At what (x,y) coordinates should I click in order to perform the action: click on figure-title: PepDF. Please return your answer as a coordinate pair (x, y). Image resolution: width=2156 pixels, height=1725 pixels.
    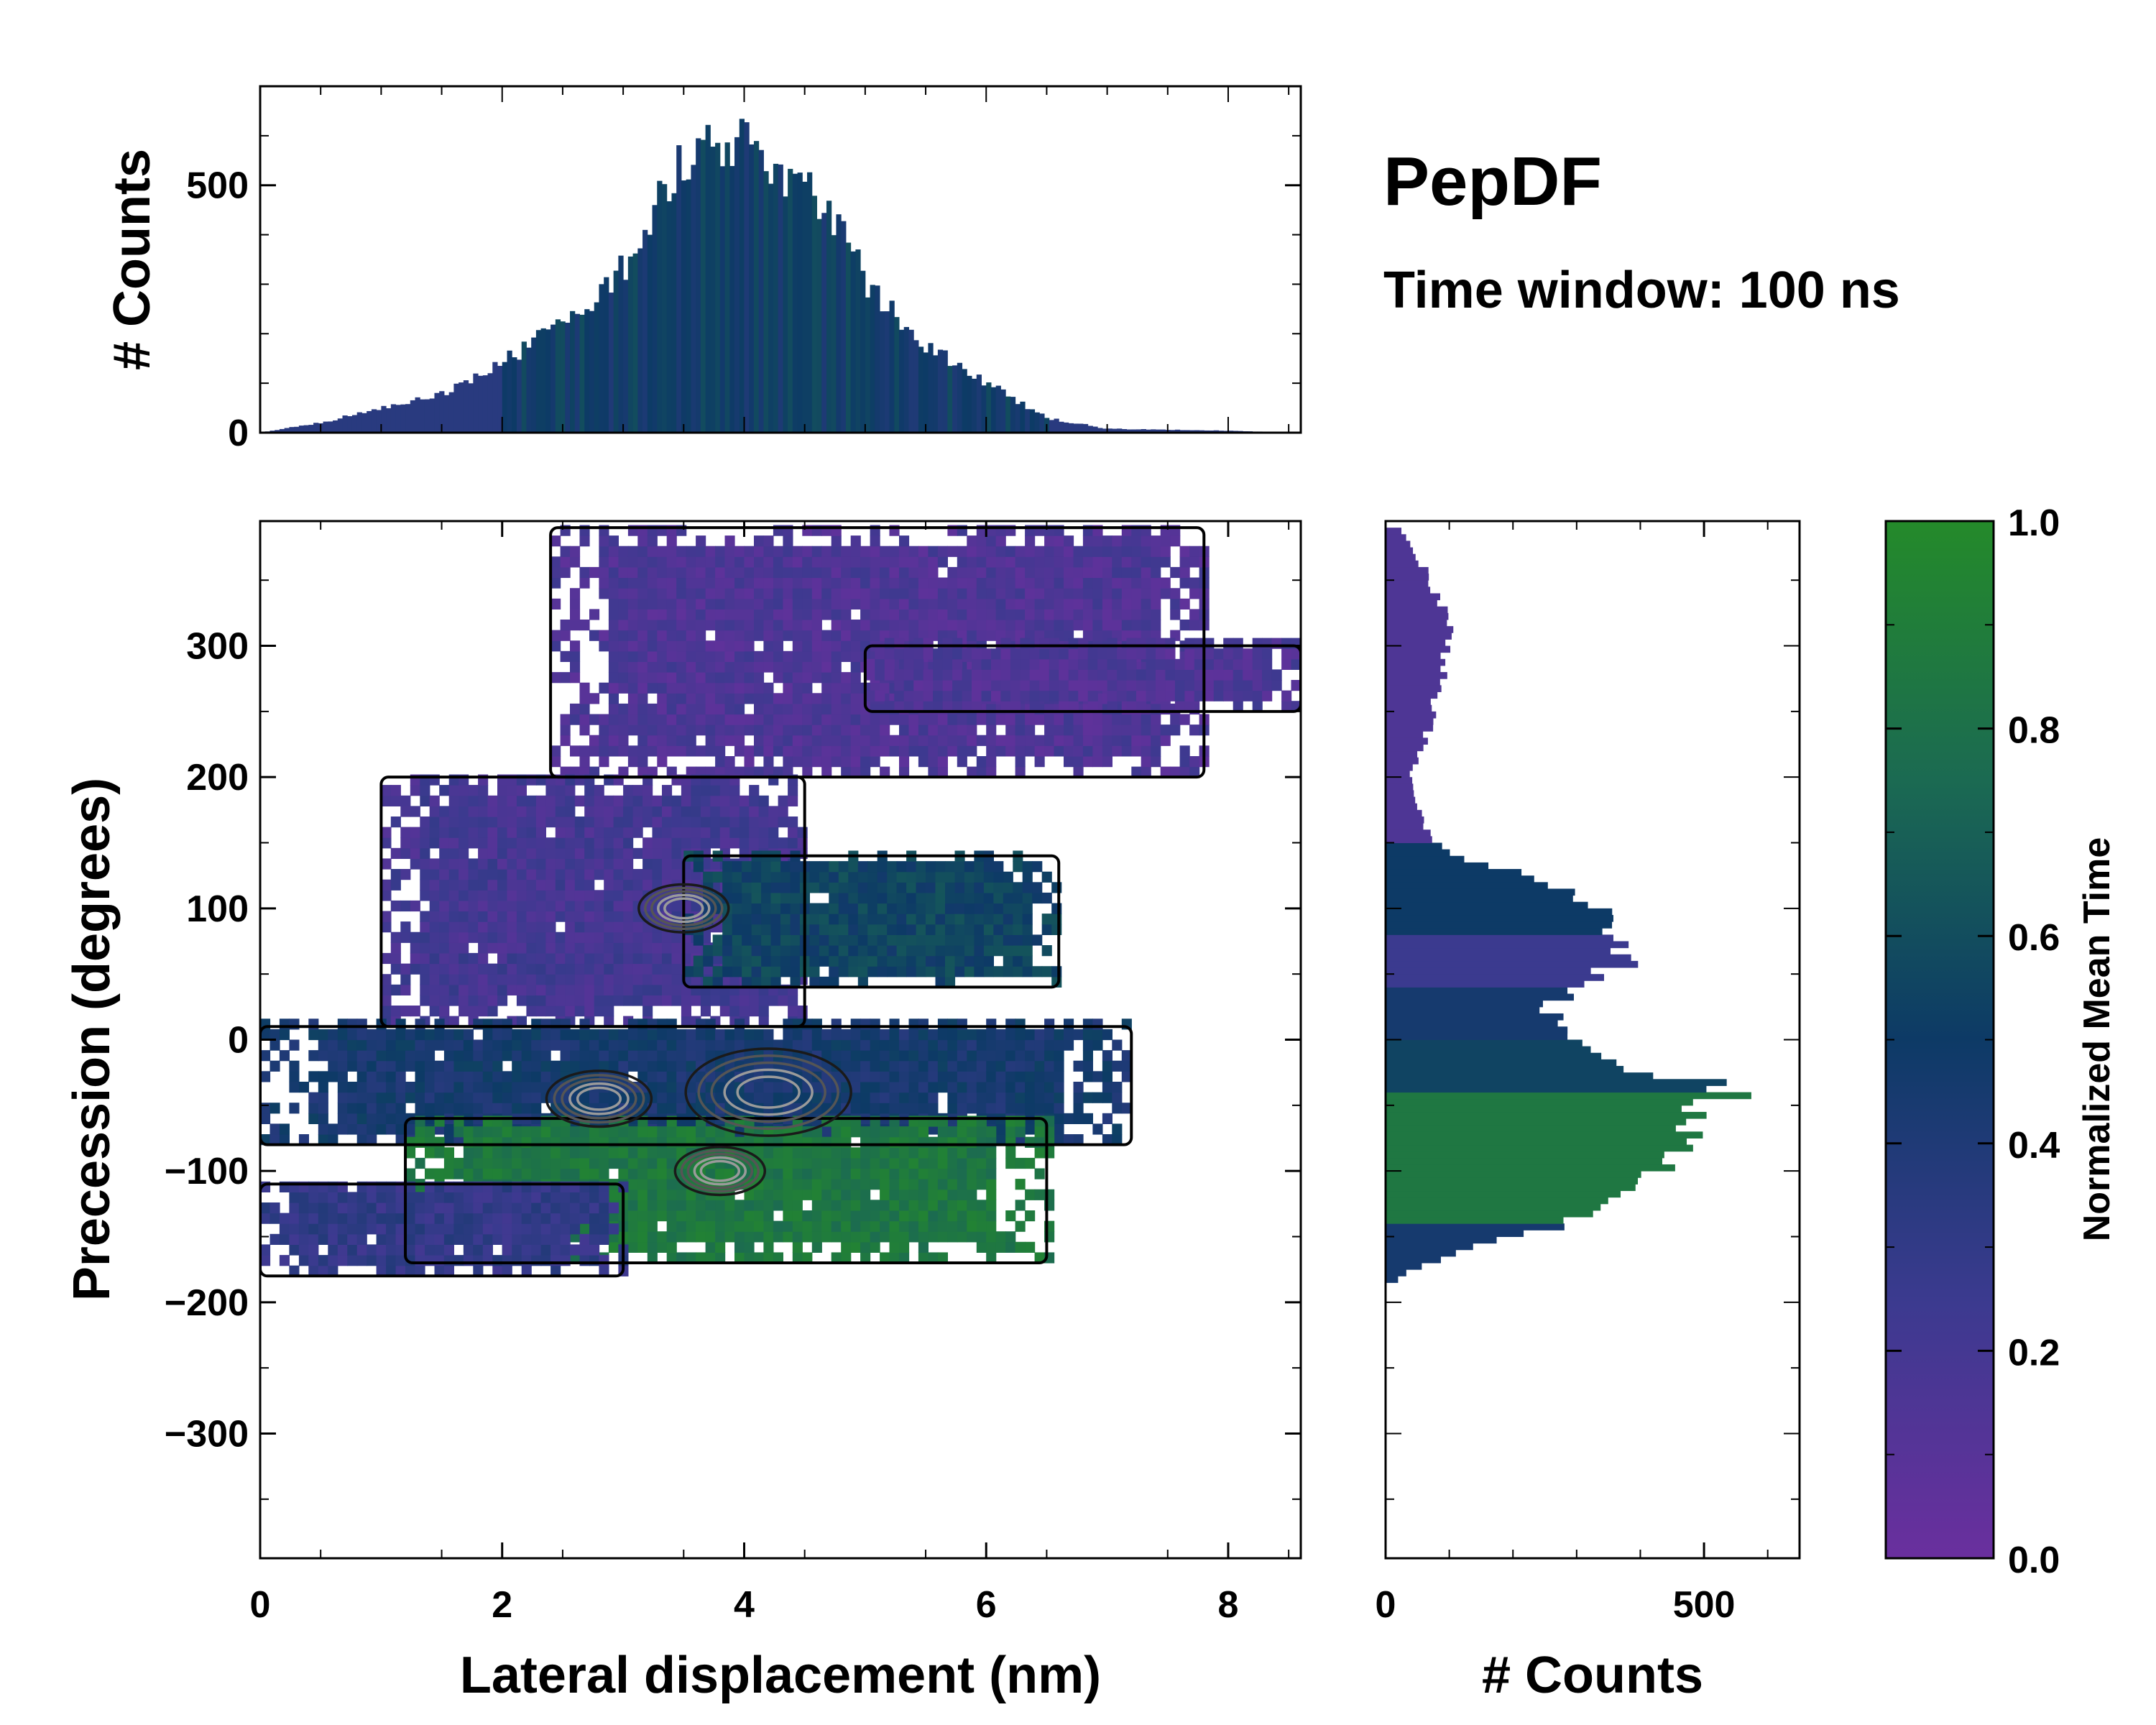
    Looking at the image, I should click on (1492, 181).